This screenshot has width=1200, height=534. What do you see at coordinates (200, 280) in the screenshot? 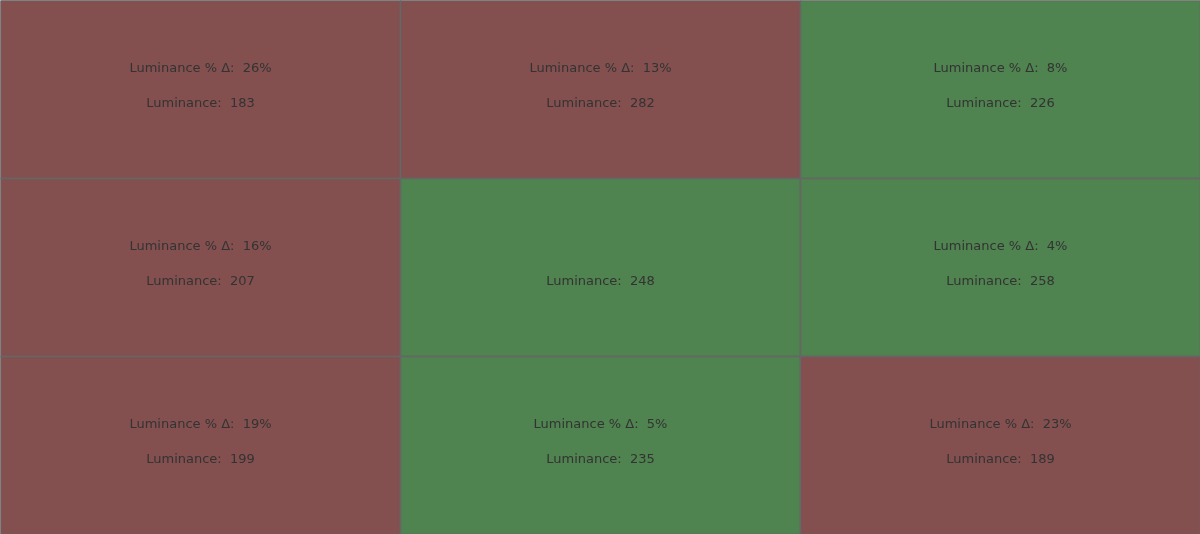
I see `data-label: Luminance: 207` at bounding box center [200, 280].